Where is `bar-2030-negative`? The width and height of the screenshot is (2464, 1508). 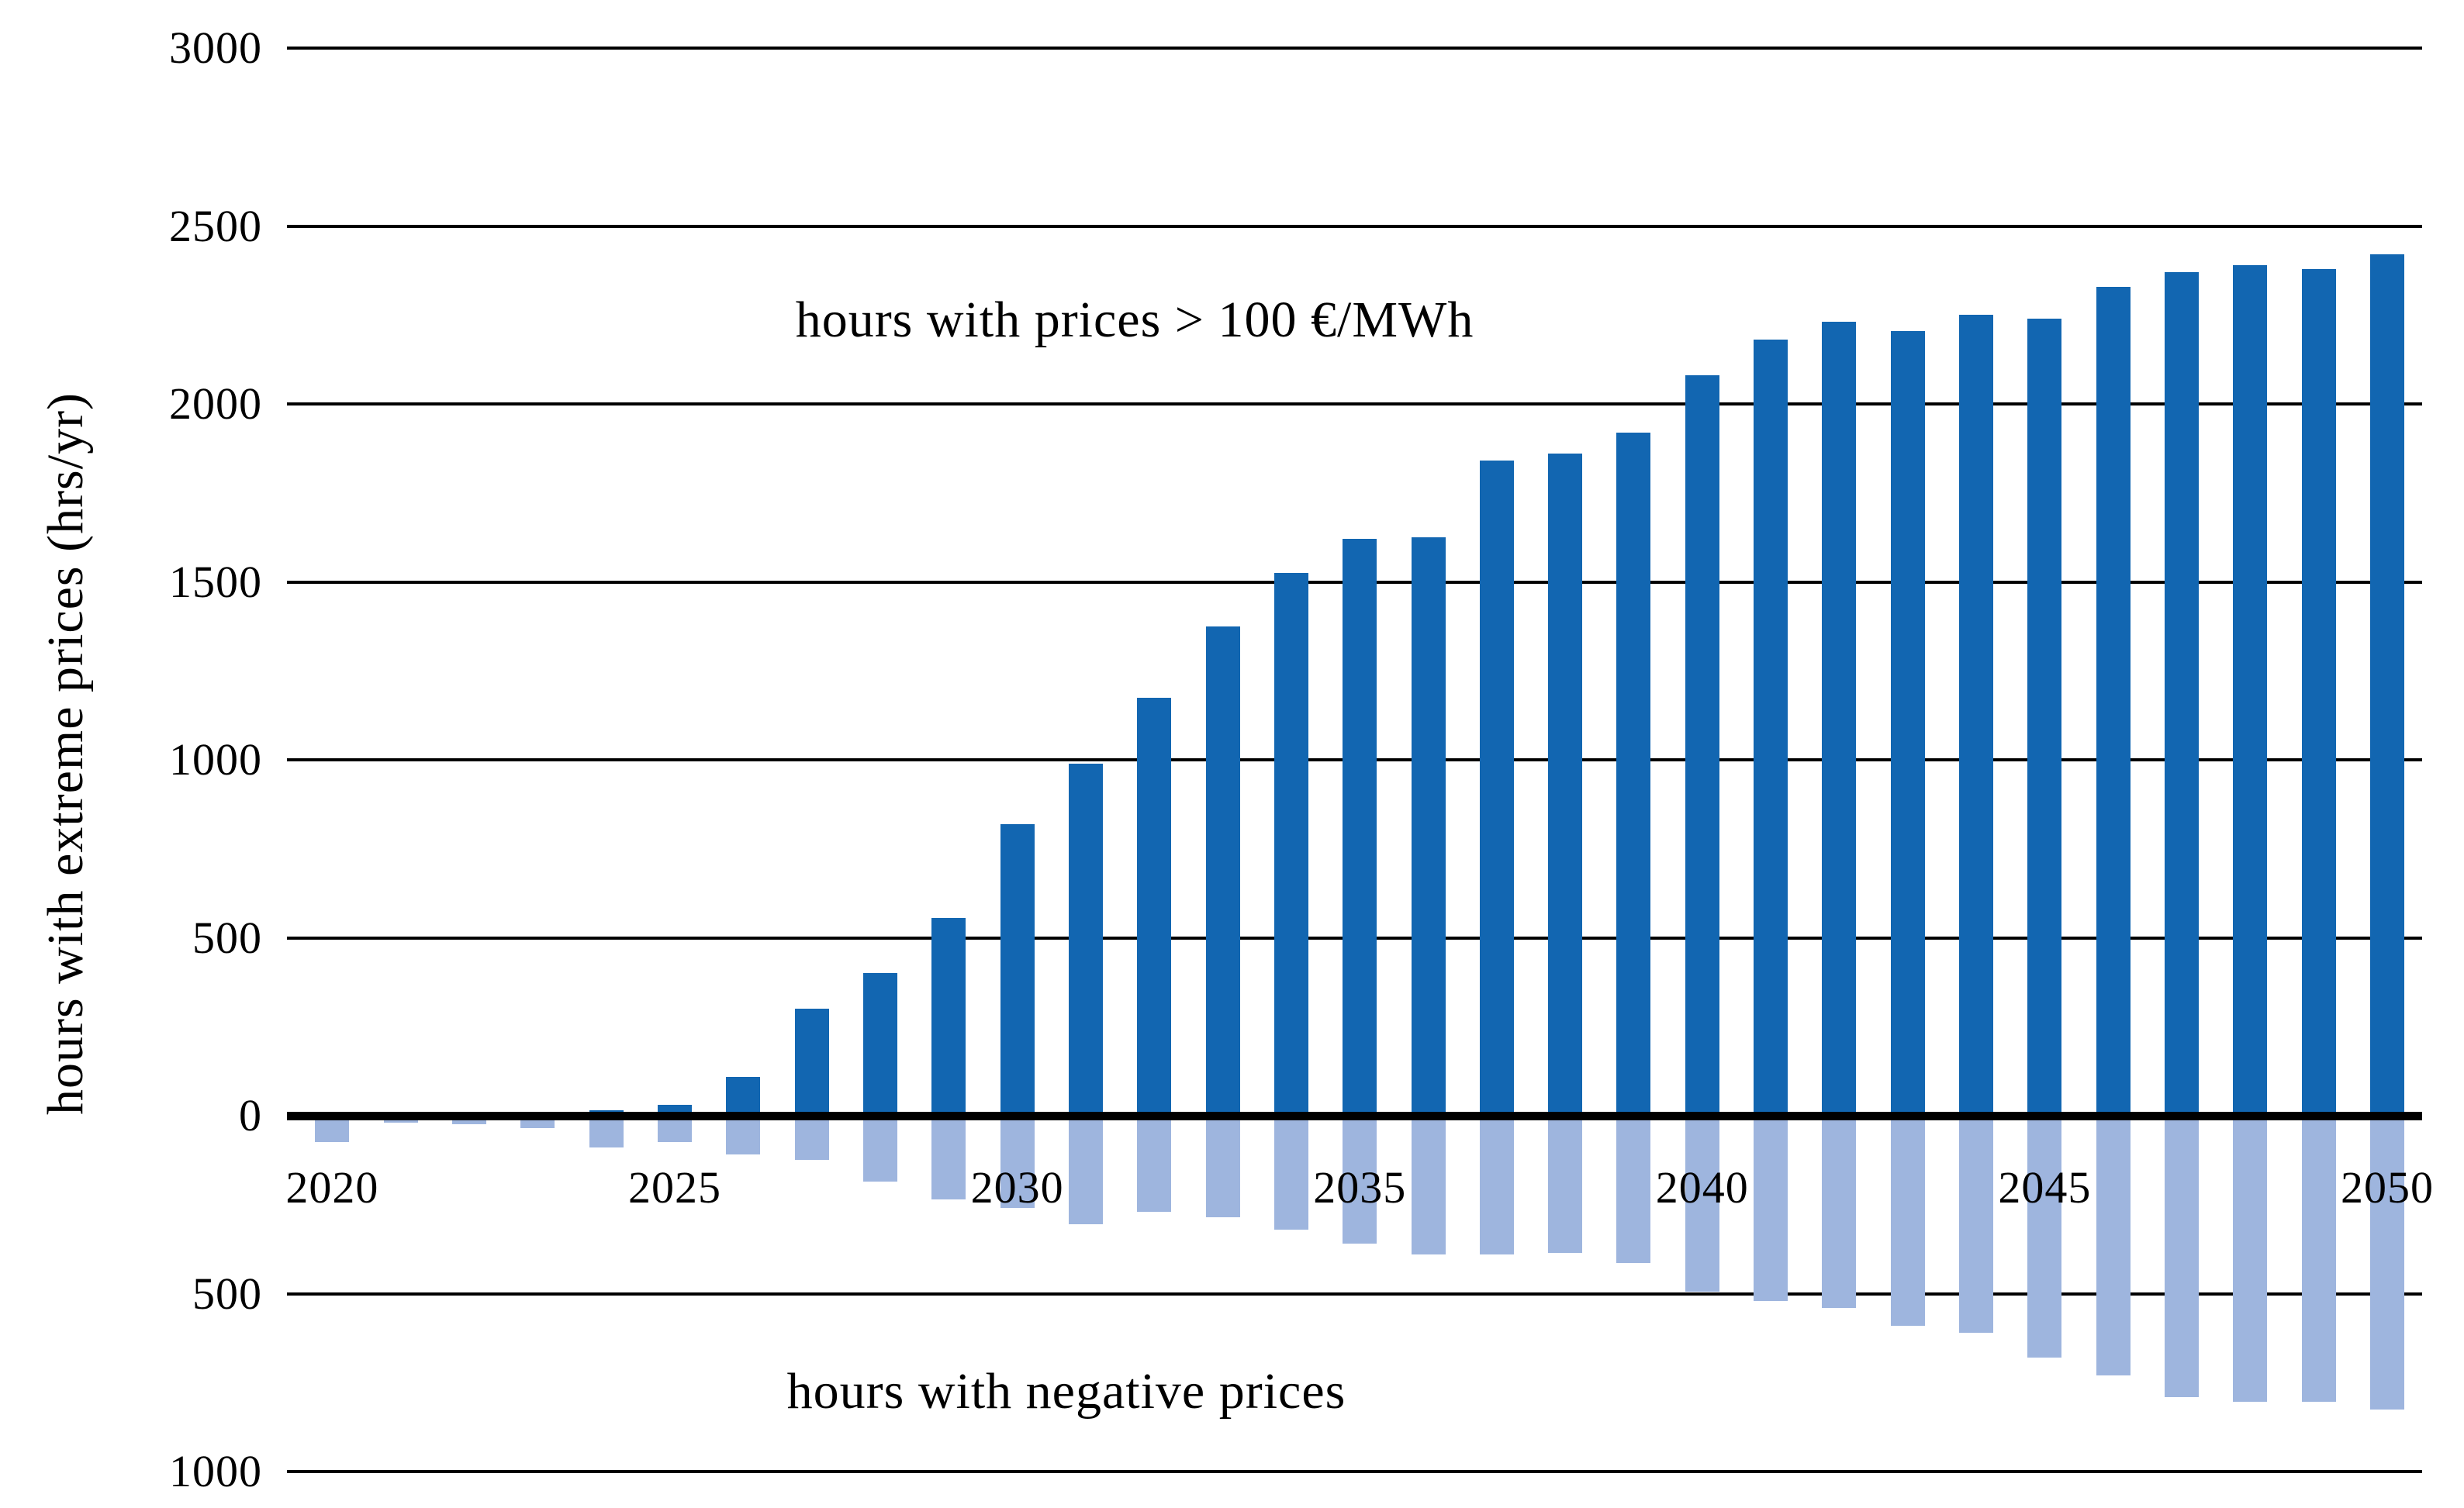
bar-2030-negative is located at coordinates (1017, 1162).